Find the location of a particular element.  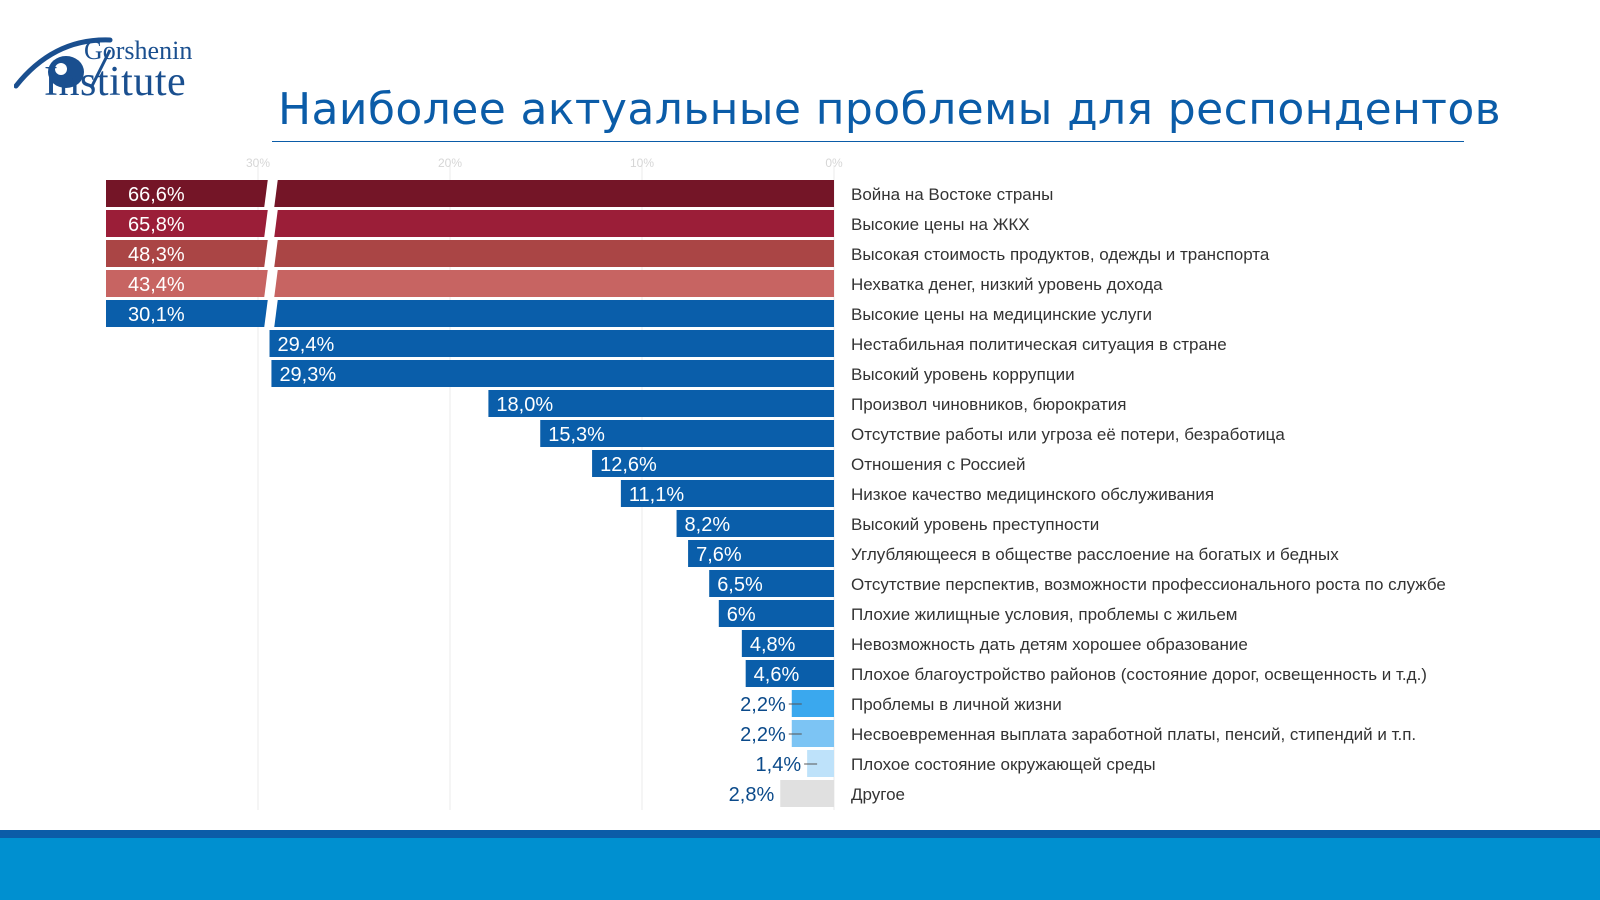

value-label: 4,6% is located at coordinates (777, 675).